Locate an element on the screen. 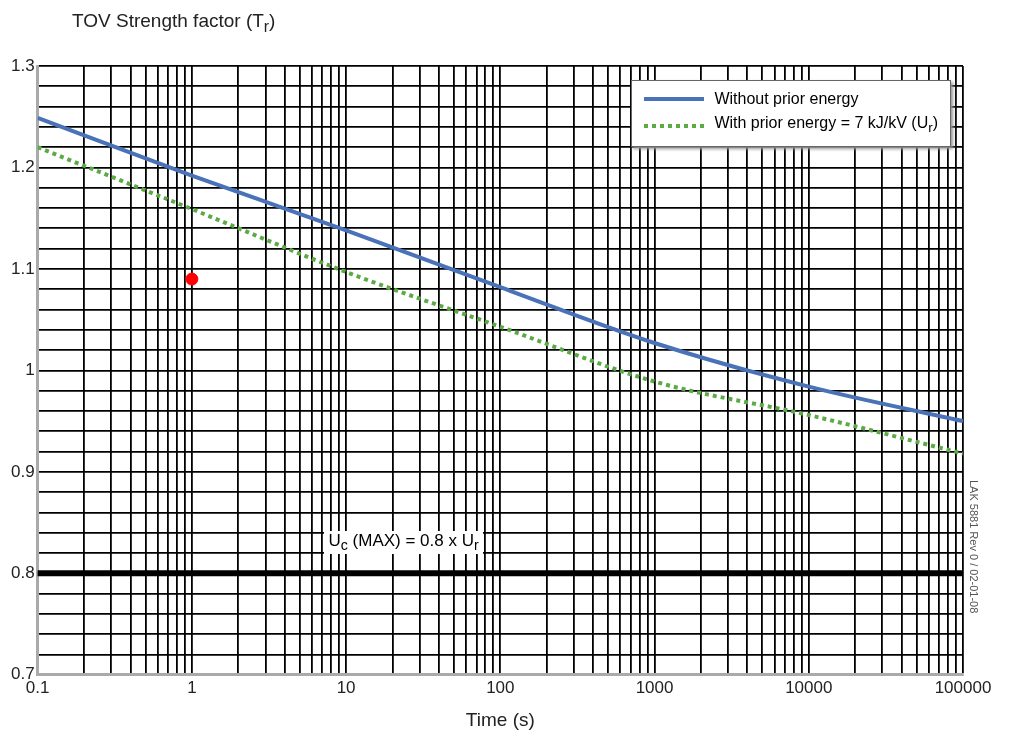 The height and width of the screenshot is (744, 1013). x-axis-title: Time (s) is located at coordinates (500, 719).